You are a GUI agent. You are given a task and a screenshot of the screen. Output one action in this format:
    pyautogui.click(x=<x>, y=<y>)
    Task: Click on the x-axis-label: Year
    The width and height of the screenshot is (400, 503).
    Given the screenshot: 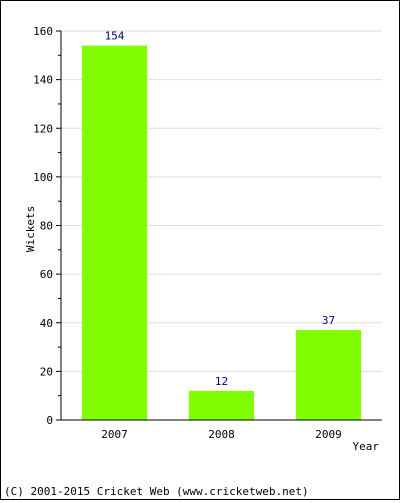 What is the action you would take?
    pyautogui.click(x=366, y=446)
    